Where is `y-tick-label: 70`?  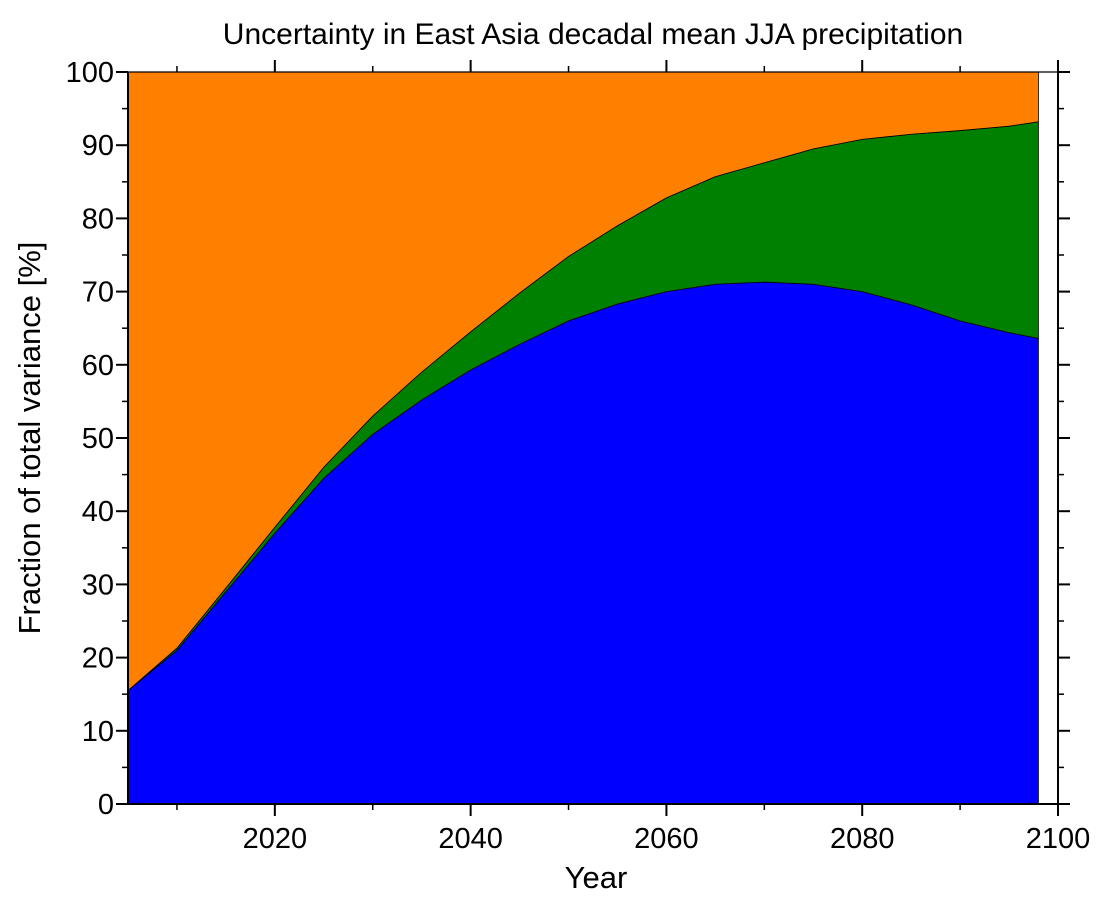
y-tick-label: 70 is located at coordinates (98, 293).